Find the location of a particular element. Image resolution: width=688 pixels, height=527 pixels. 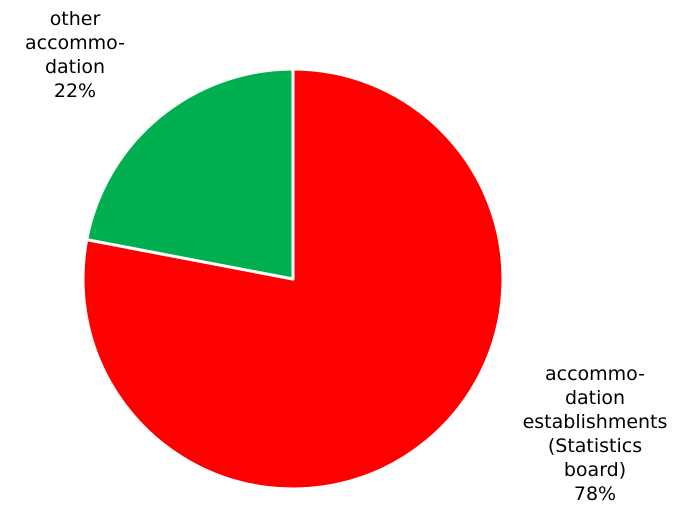

slice-label-line: establishments is located at coordinates (595, 422).